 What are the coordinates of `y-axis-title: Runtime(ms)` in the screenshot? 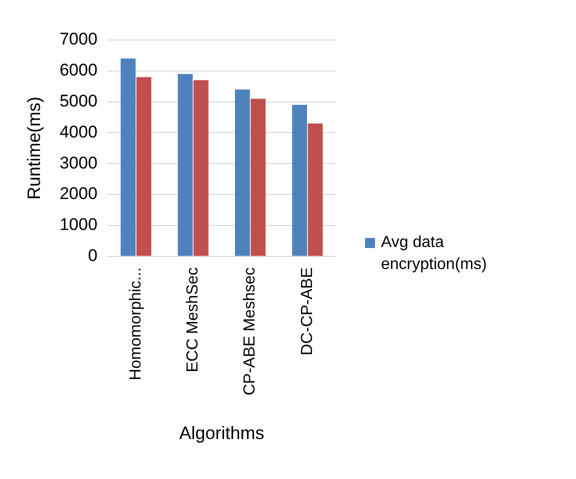 It's located at (34, 148).